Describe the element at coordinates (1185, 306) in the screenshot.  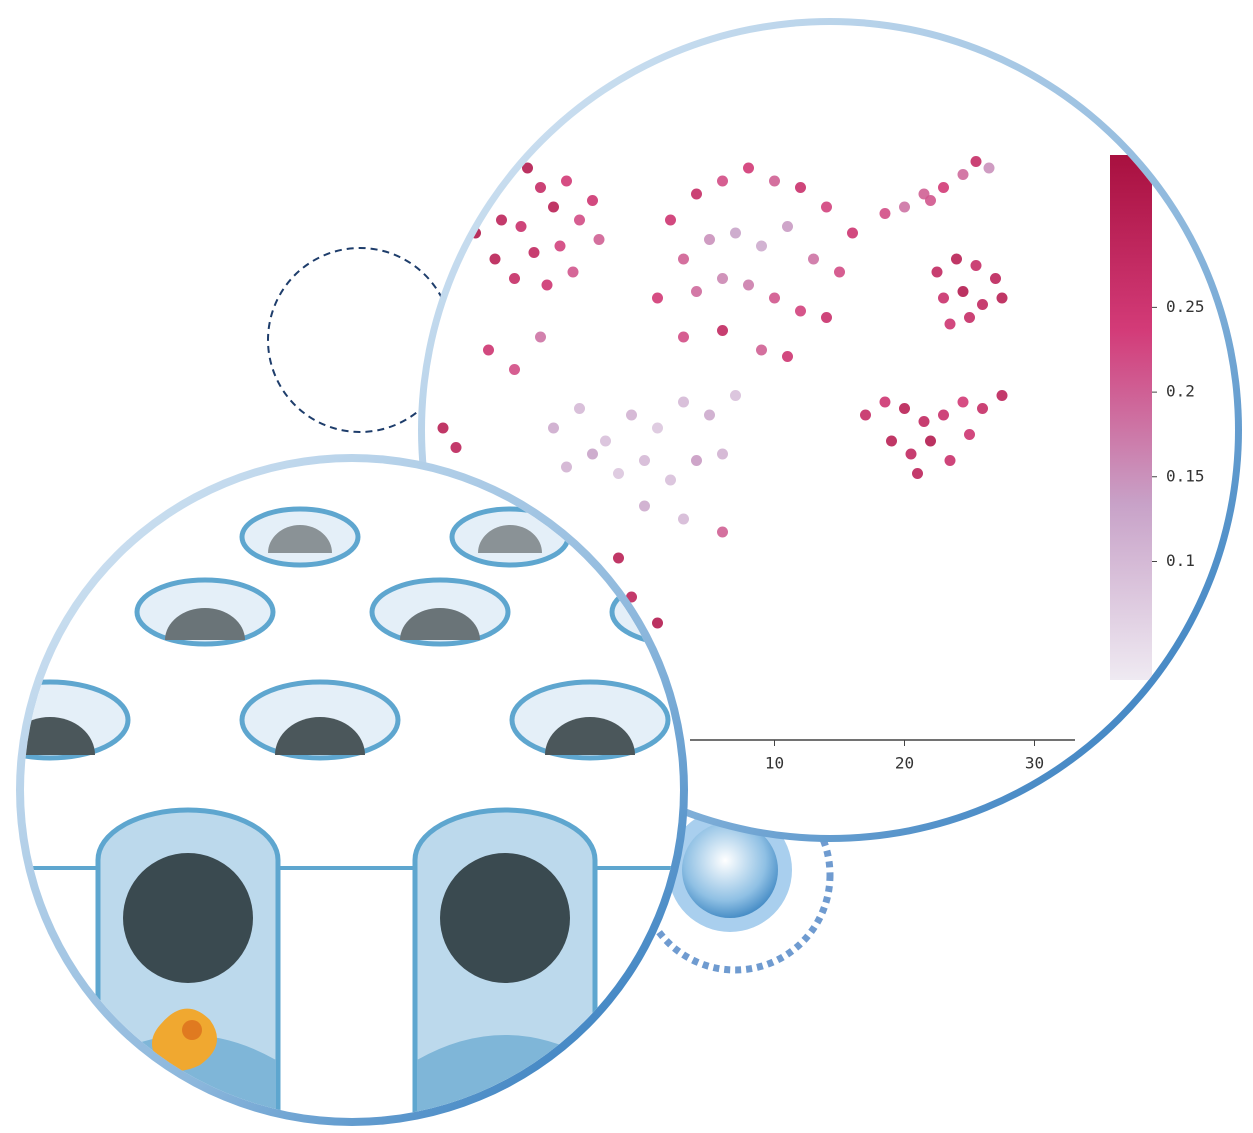
I see `colorbar-tick-label: 0.25` at that location.